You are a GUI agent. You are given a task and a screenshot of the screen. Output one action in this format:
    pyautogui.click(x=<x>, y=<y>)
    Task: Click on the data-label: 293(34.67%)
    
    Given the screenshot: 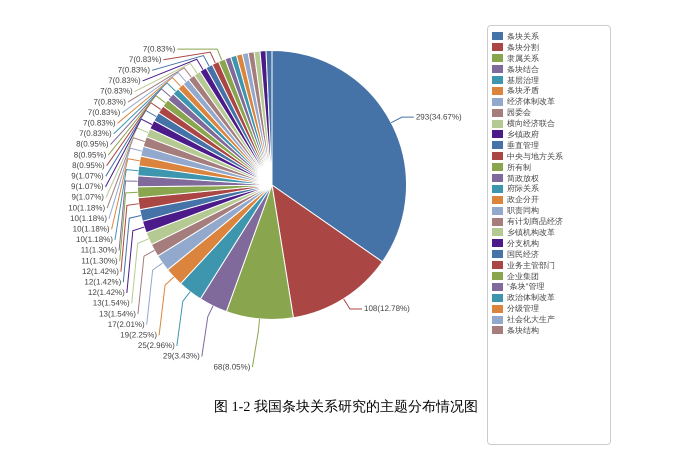 What is the action you would take?
    pyautogui.click(x=439, y=117)
    